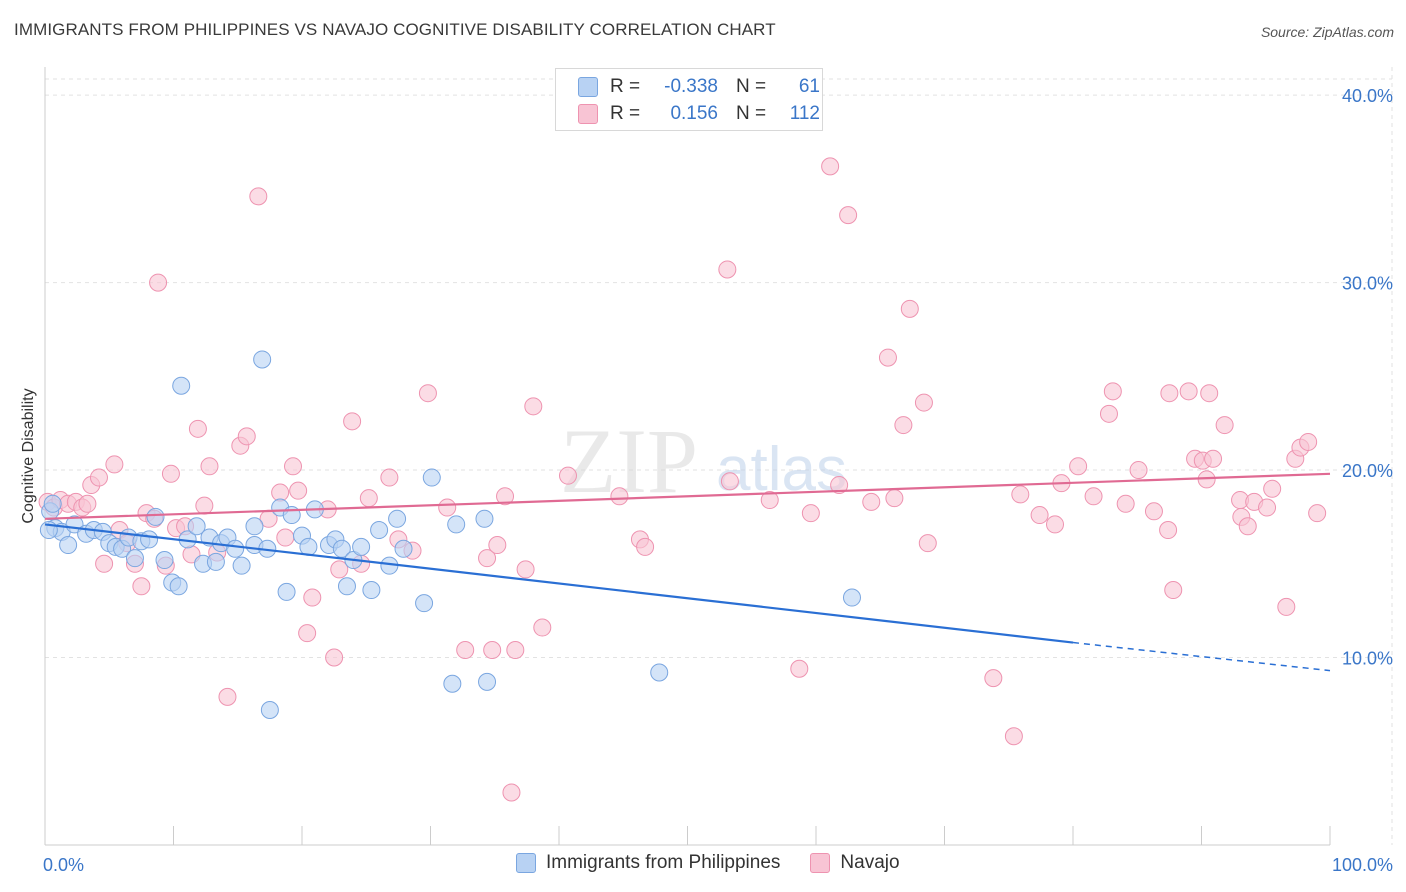  Describe the element at coordinates (28, 455) in the screenshot. I see `y-axis-label: Cognitive Disability` at that location.